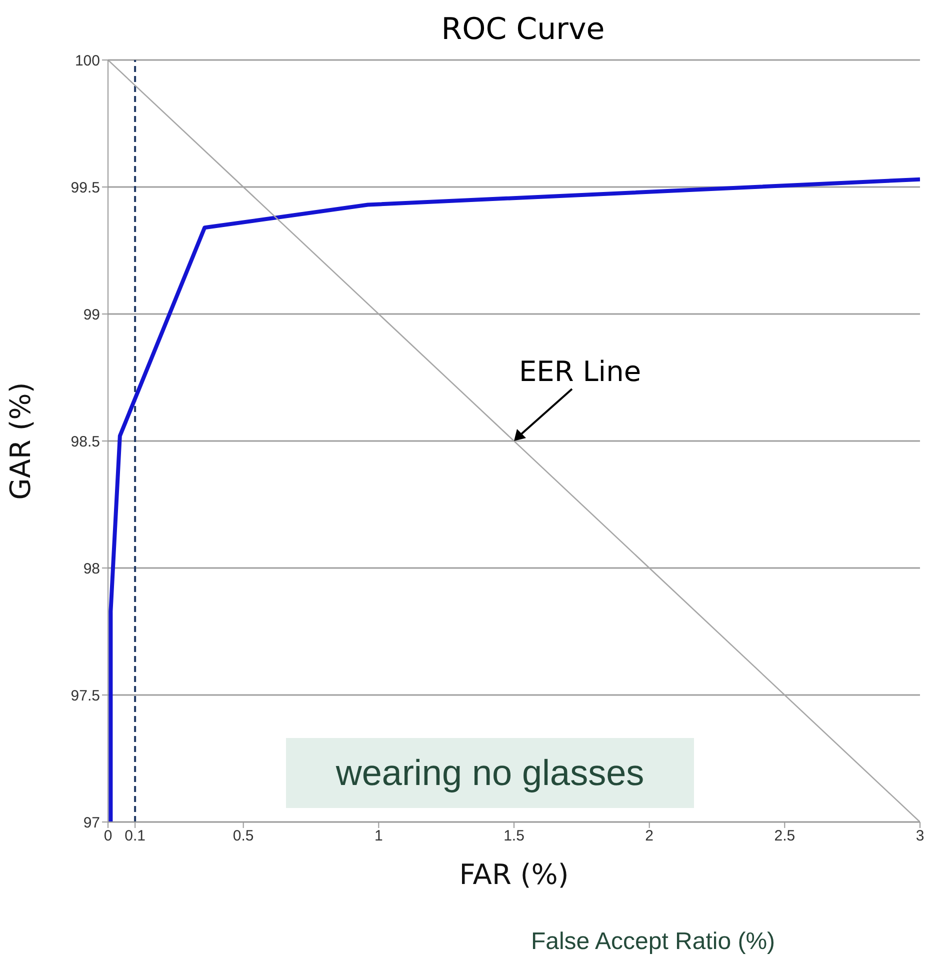 This screenshot has height=965, width=929. Describe the element at coordinates (580, 371) in the screenshot. I see `annotation: EER Line` at that location.